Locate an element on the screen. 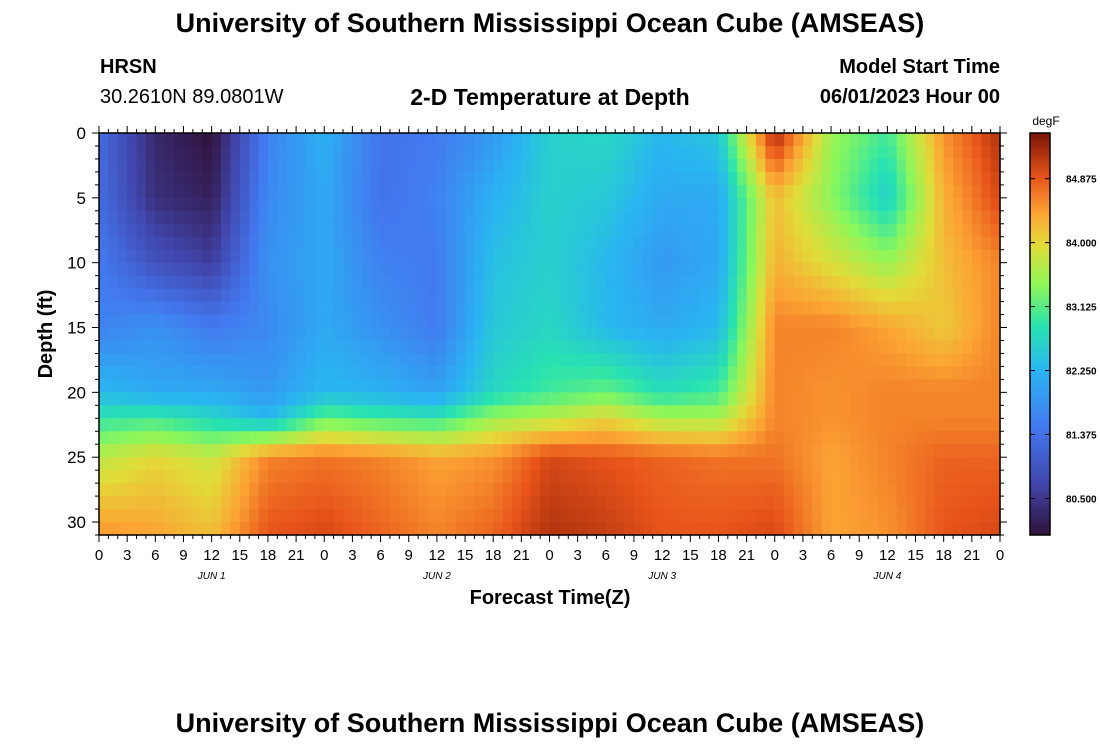  y-tick-label: 30 is located at coordinates (76, 522).